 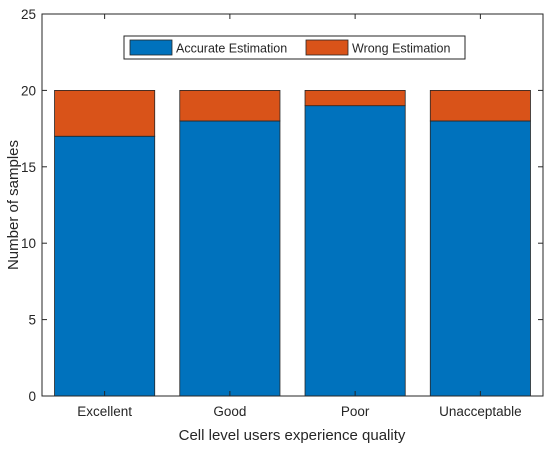 What do you see at coordinates (105, 266) in the screenshot?
I see `bar-accurate-excellent` at bounding box center [105, 266].